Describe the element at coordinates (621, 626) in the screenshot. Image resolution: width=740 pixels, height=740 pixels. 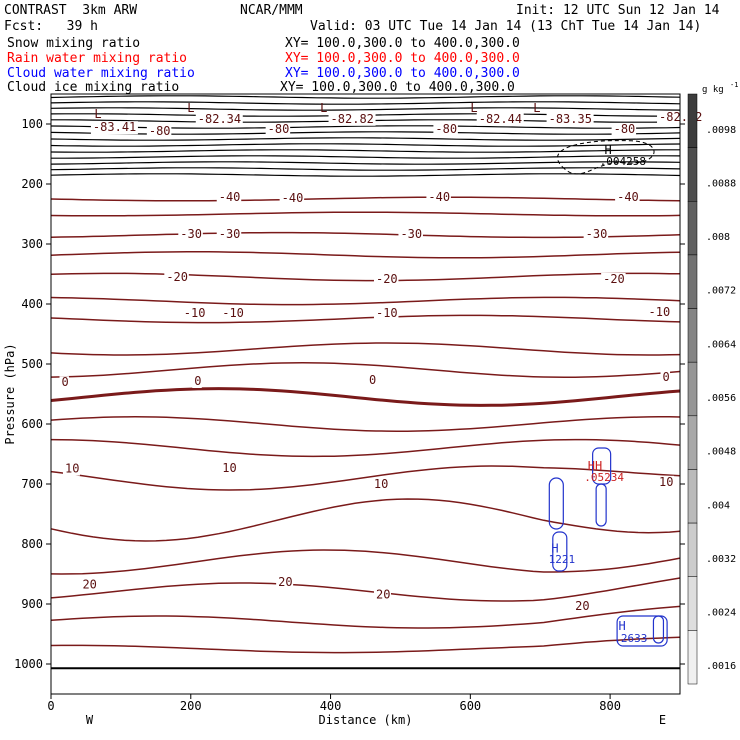
I see `cloud-water-max-marker: H` at that location.